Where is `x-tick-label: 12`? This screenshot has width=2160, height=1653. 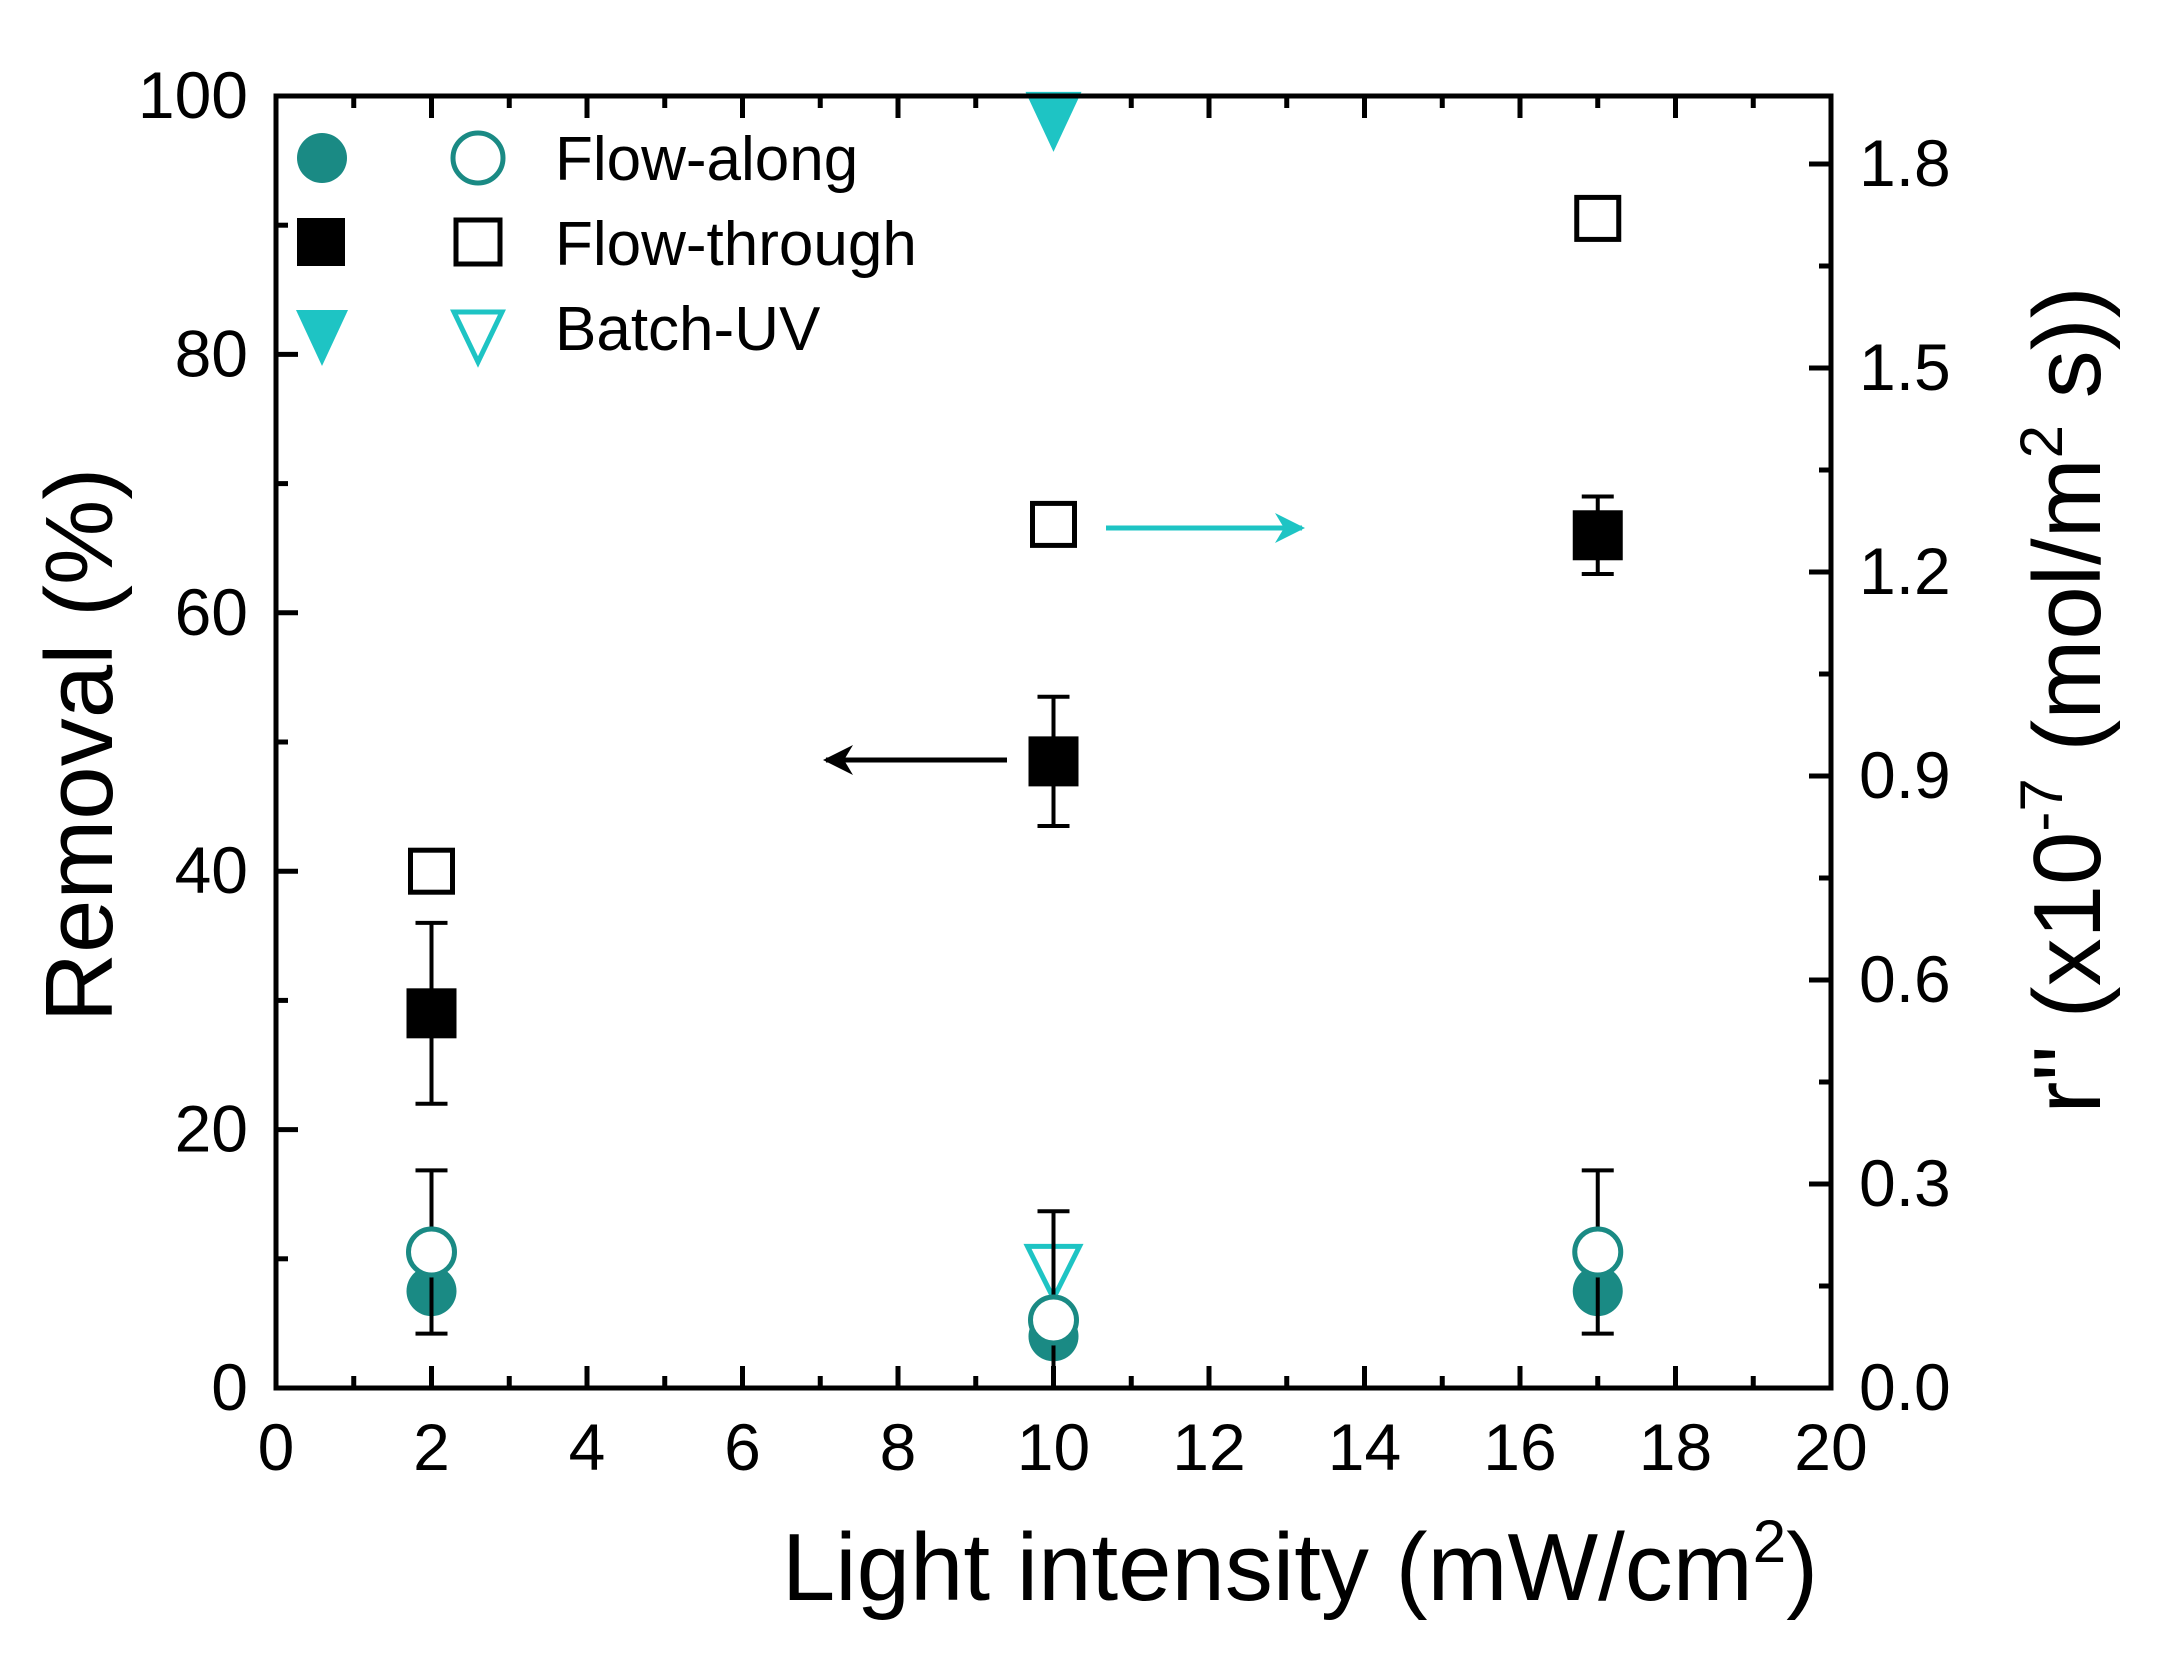
x-tick-label: 12 is located at coordinates (1208, 1447).